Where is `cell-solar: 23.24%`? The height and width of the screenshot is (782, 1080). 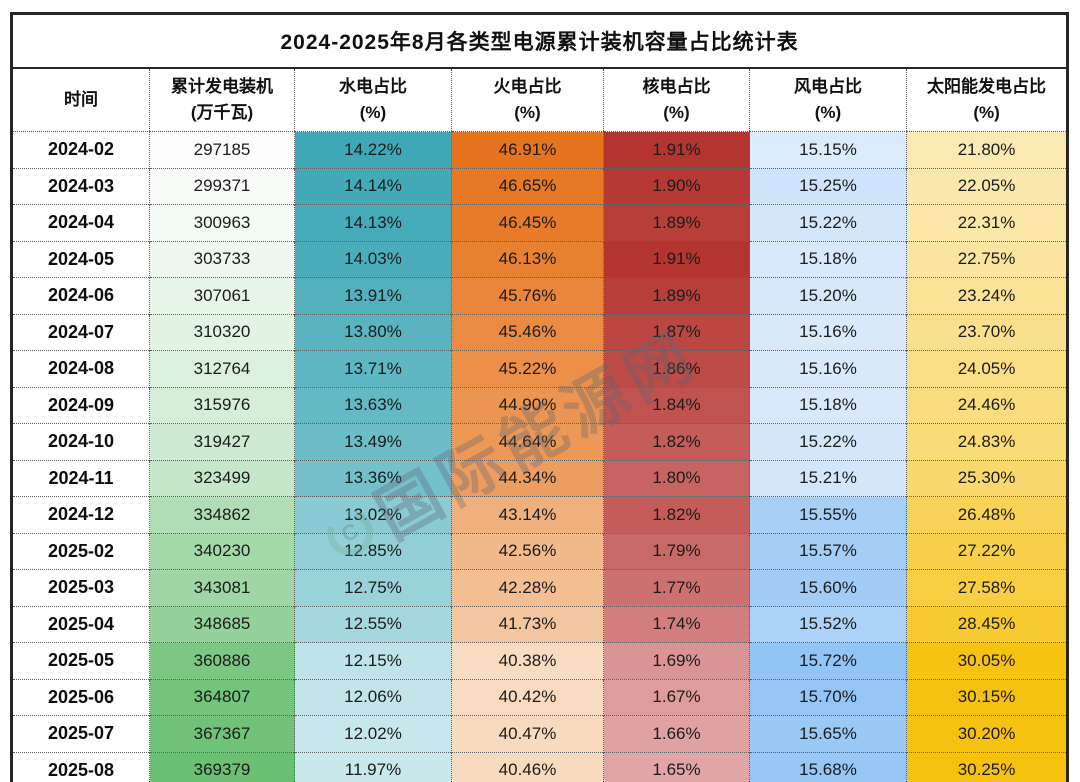 cell-solar: 23.24% is located at coordinates (986, 295).